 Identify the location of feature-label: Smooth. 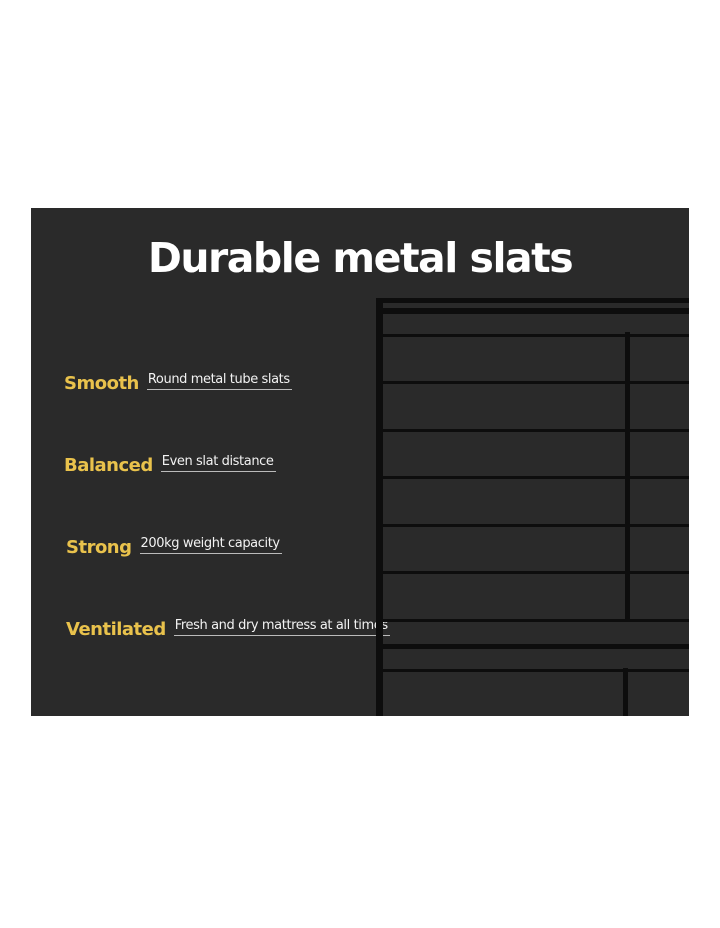
(101, 383).